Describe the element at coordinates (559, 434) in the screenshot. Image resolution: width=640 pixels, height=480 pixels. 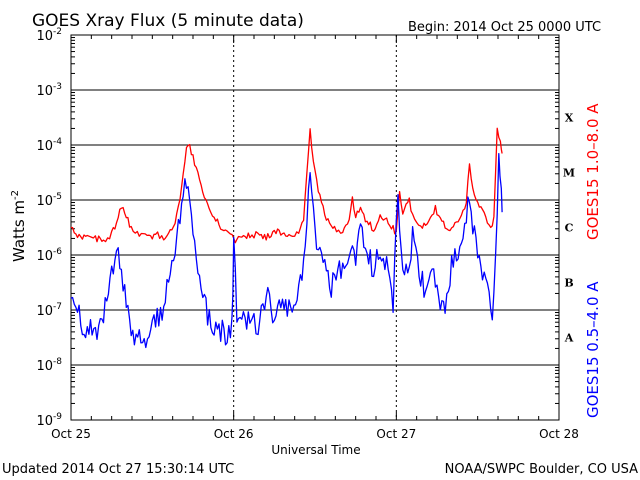
I see `x-tick-label: Oct 28` at that location.